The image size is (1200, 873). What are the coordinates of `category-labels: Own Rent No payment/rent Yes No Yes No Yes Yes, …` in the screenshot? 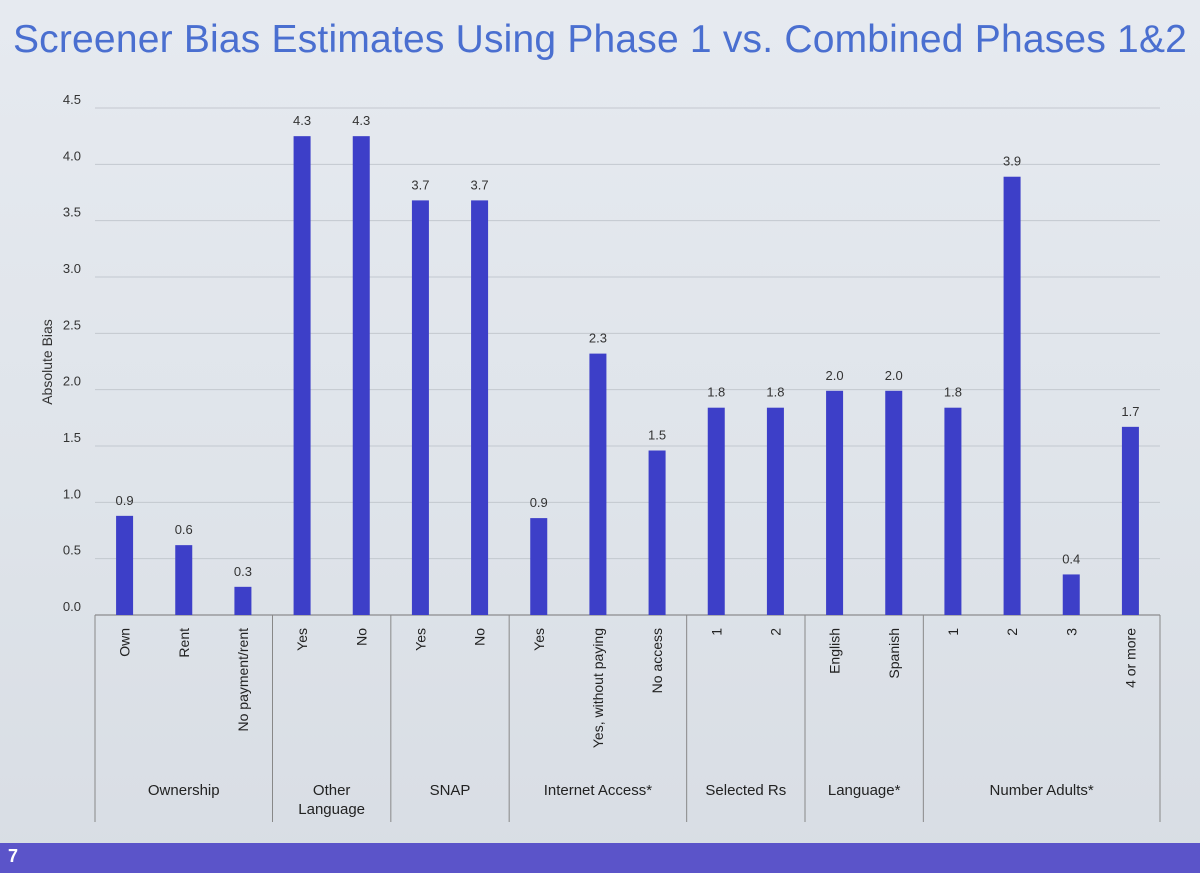 It's located at (628, 688).